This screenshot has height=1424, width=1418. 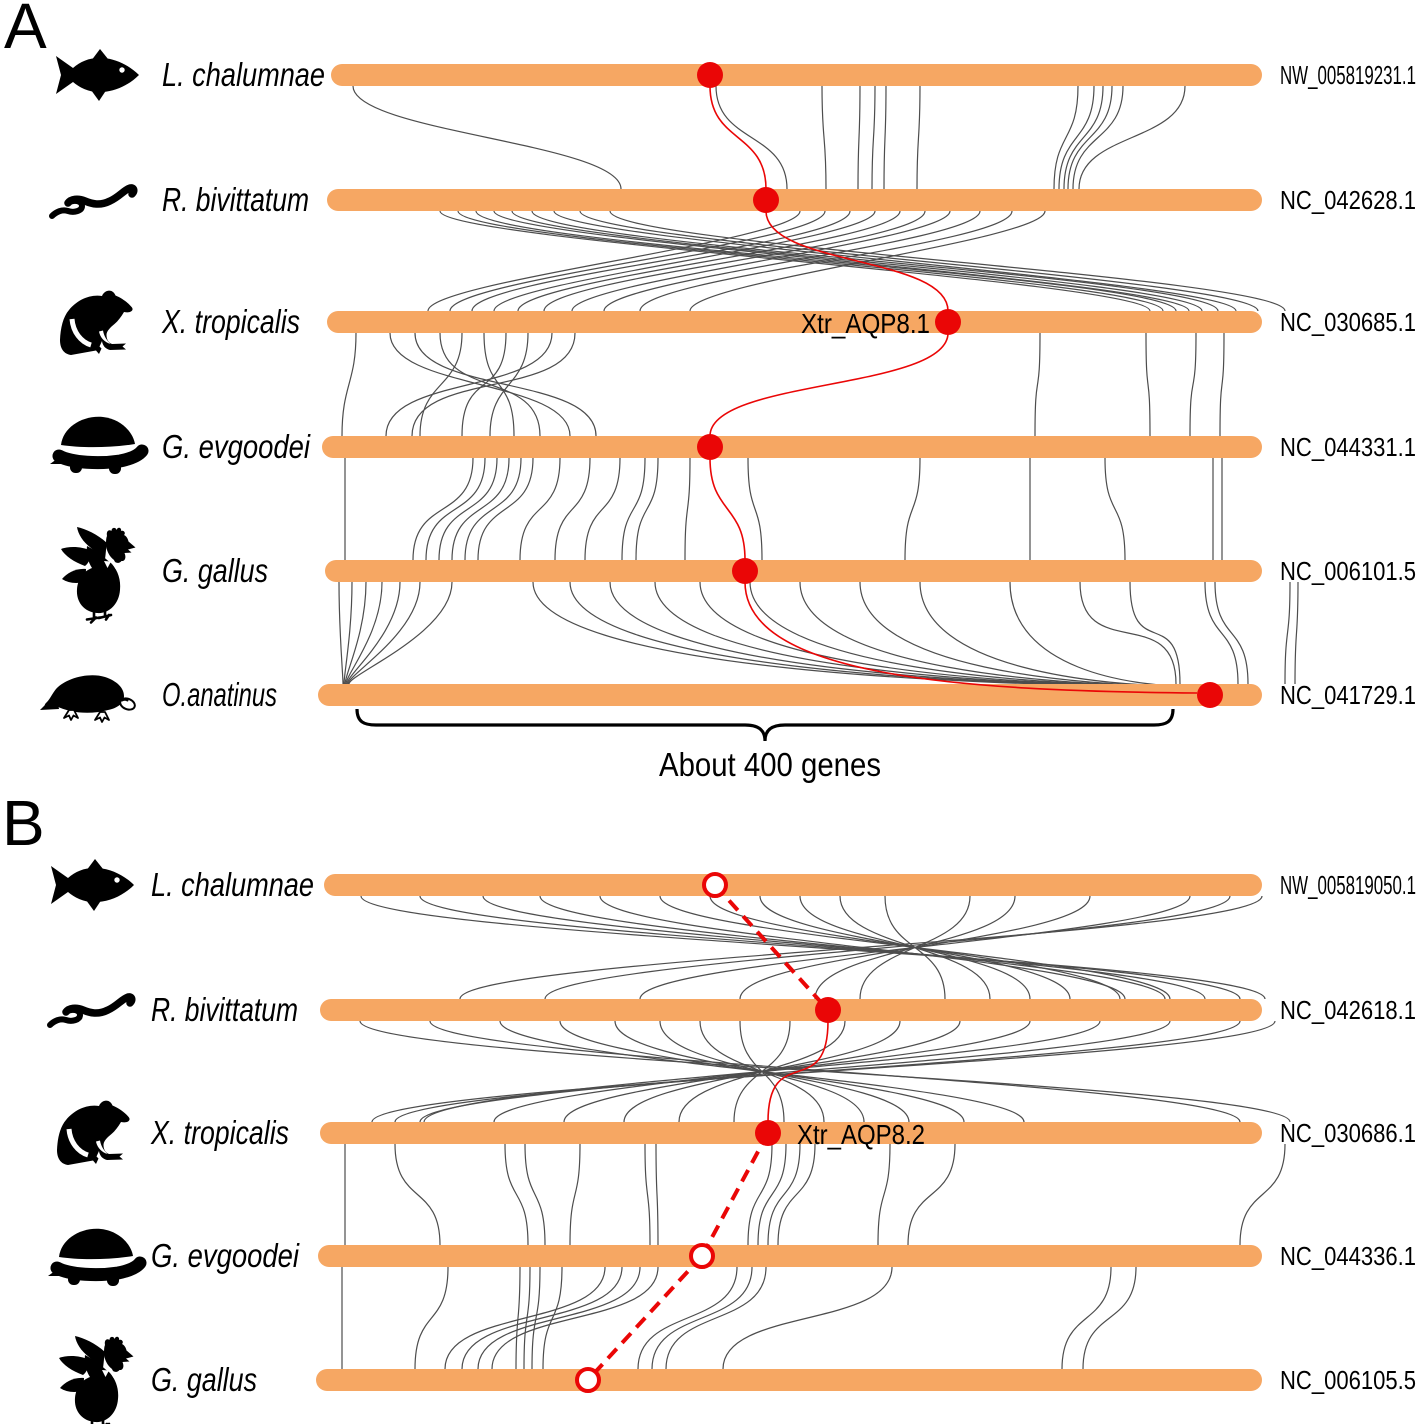 What do you see at coordinates (1348, 1010) in the screenshot?
I see `svg-text: NC_042618.1` at bounding box center [1348, 1010].